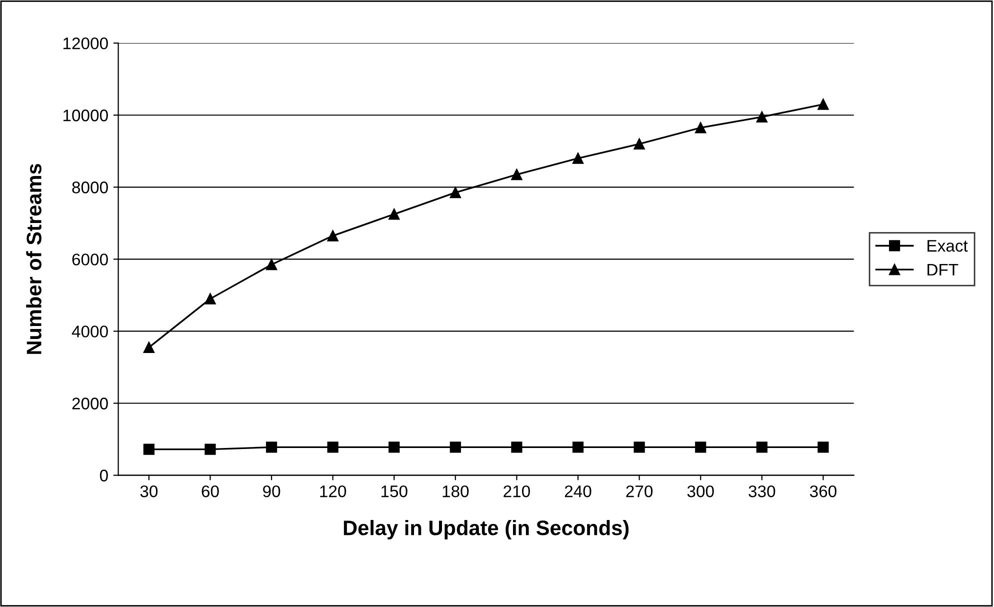 This screenshot has width=994, height=607. What do you see at coordinates (104, 476) in the screenshot?
I see `y-tick-label: 0` at bounding box center [104, 476].